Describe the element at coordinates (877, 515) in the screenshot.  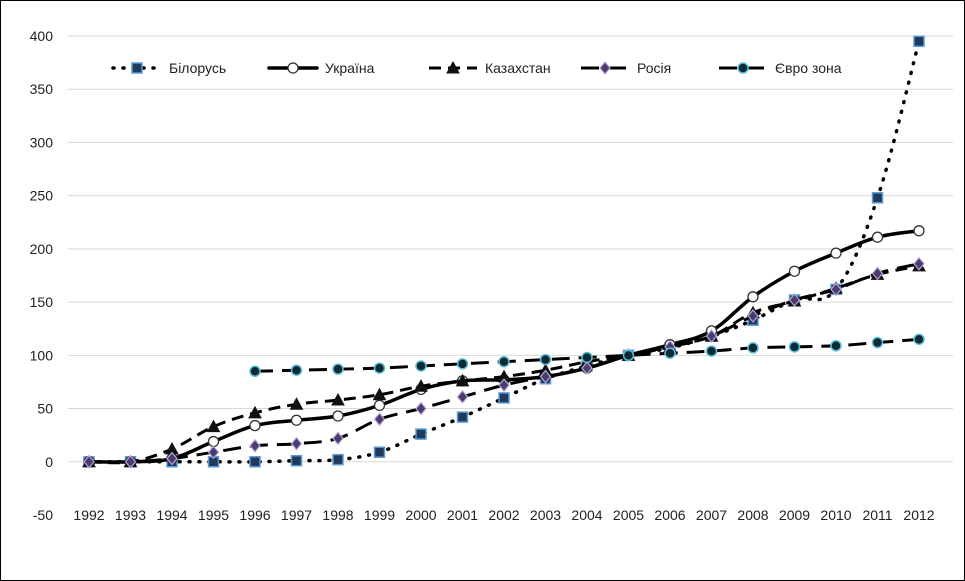
I see `x-tick-label: 2011` at that location.